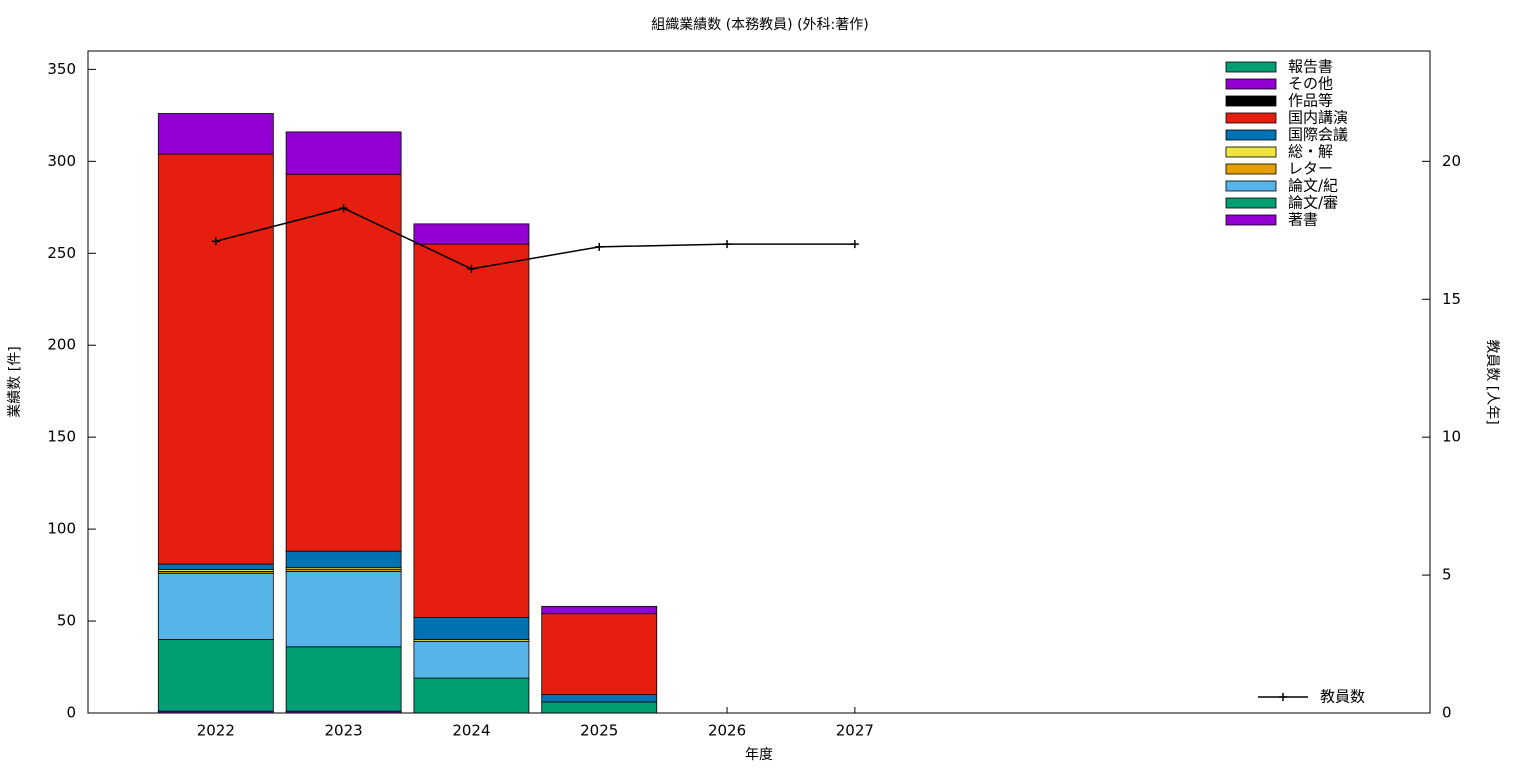 The height and width of the screenshot is (768, 1536). I want to click on y-axis-label: 業績数 [件], so click(15, 381).